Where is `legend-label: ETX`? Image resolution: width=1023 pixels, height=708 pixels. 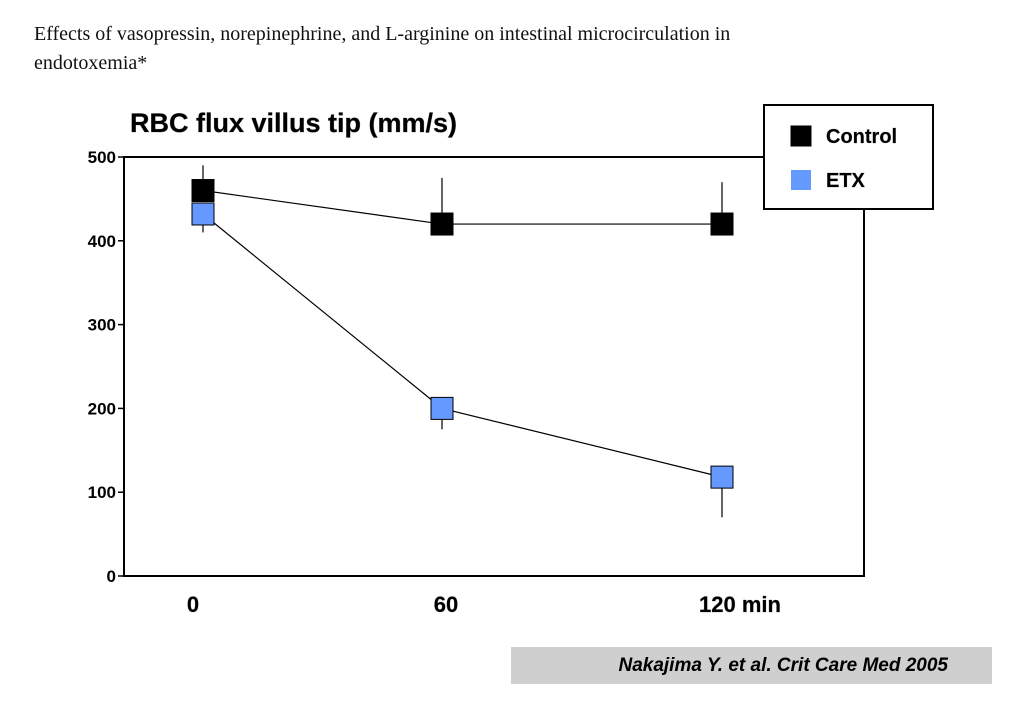
legend-label: ETX is located at coordinates (846, 181).